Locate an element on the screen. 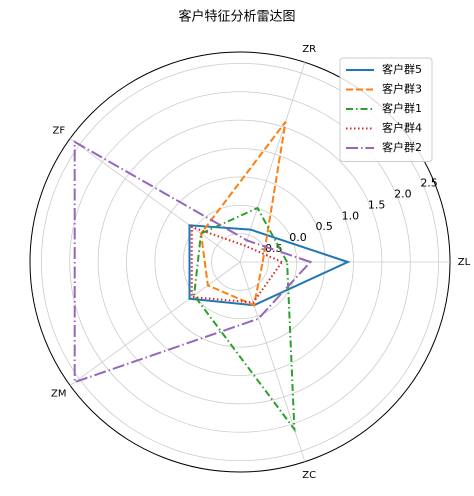  r-tick-label: 1.0 is located at coordinates (351, 215).